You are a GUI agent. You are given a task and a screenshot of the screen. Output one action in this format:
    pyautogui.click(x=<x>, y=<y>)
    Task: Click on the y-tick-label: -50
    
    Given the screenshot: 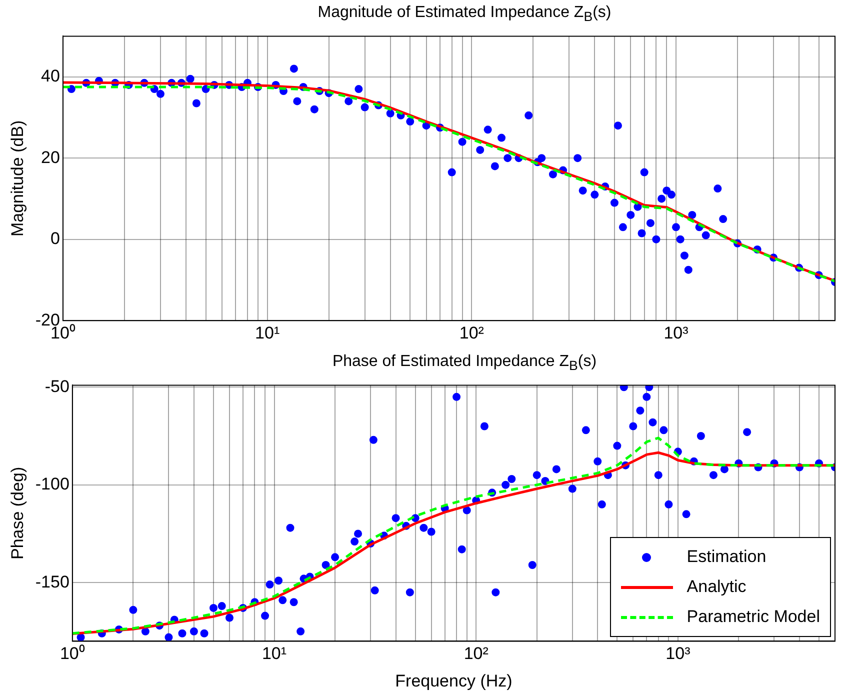 What is the action you would take?
    pyautogui.click(x=57, y=386)
    